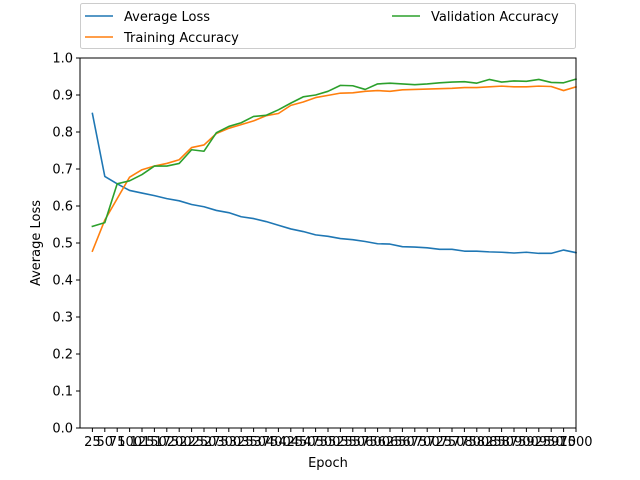 Image resolution: width=640 pixels, height=480 pixels. Describe the element at coordinates (181, 38) in the screenshot. I see `legend-label-training-accuracy: Training Accuracy` at that location.